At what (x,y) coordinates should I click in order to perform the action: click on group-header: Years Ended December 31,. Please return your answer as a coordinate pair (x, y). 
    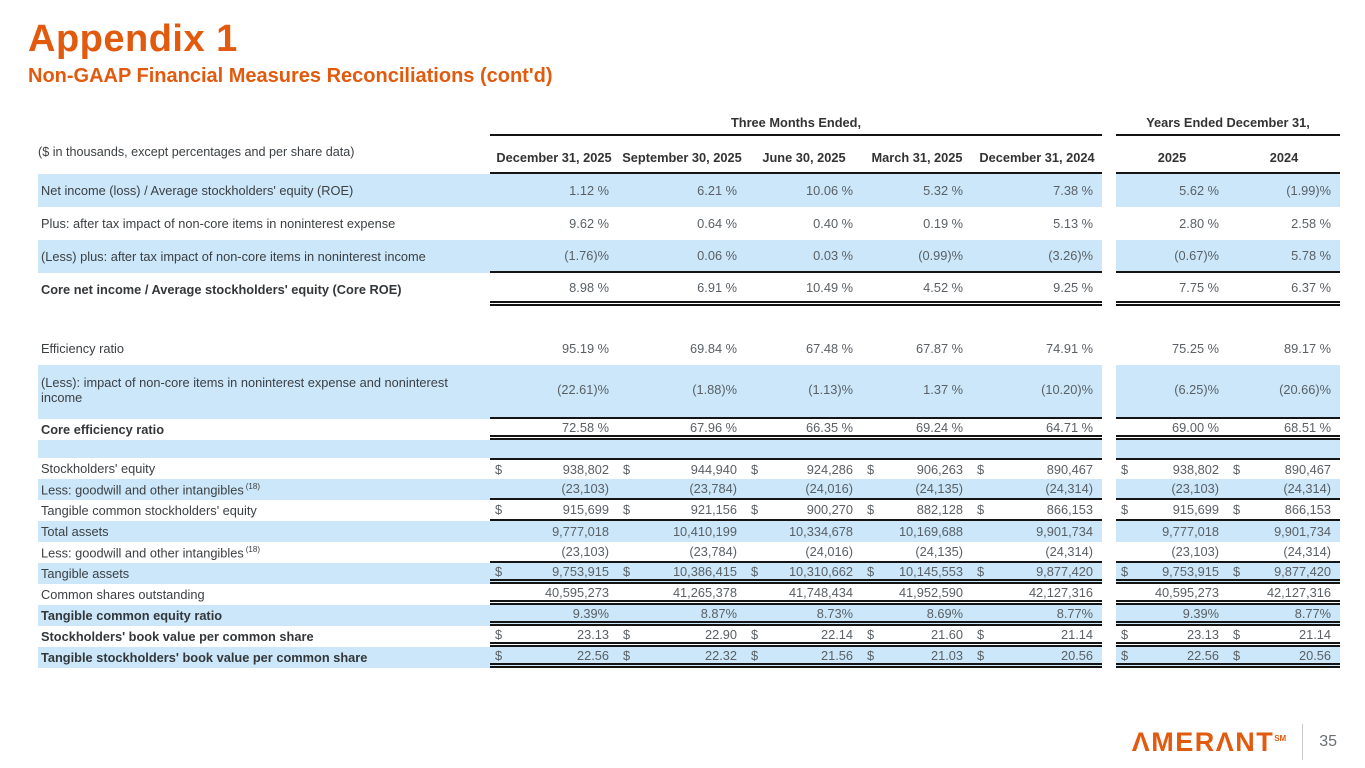
    Looking at the image, I should click on (1228, 125).